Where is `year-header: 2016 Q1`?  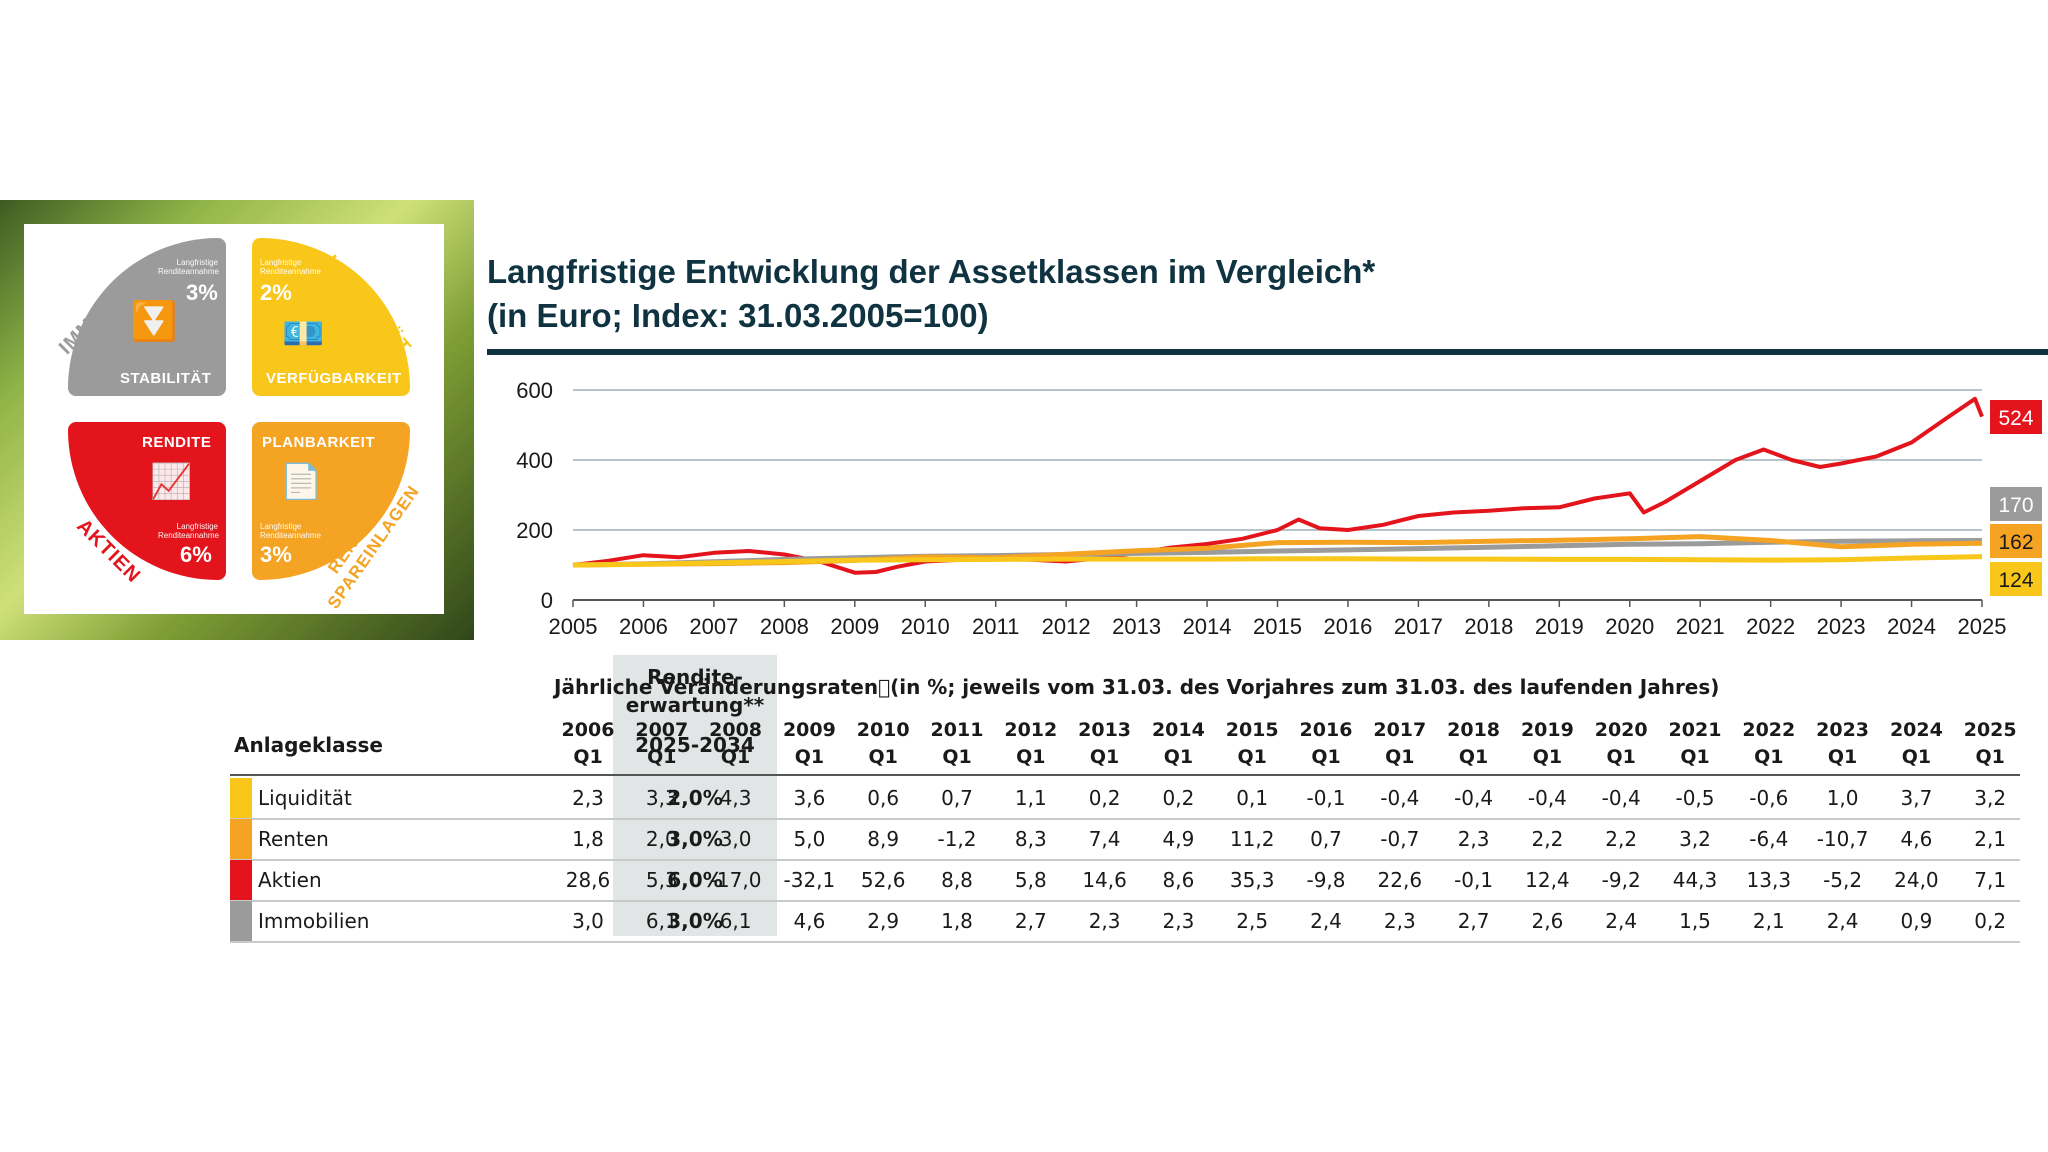 year-header: 2016 Q1 is located at coordinates (1326, 744).